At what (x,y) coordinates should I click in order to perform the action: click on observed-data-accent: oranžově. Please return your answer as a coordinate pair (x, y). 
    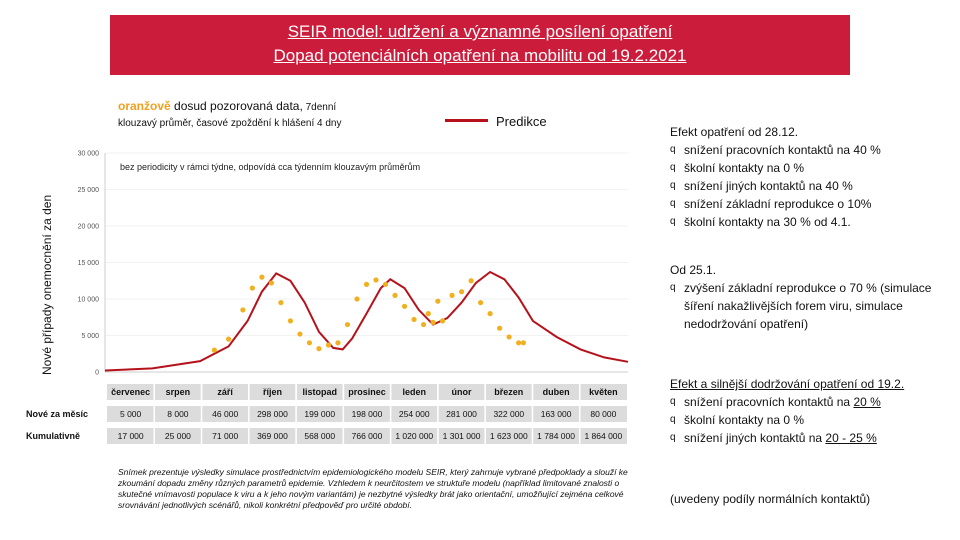
    Looking at the image, I should click on (144, 106).